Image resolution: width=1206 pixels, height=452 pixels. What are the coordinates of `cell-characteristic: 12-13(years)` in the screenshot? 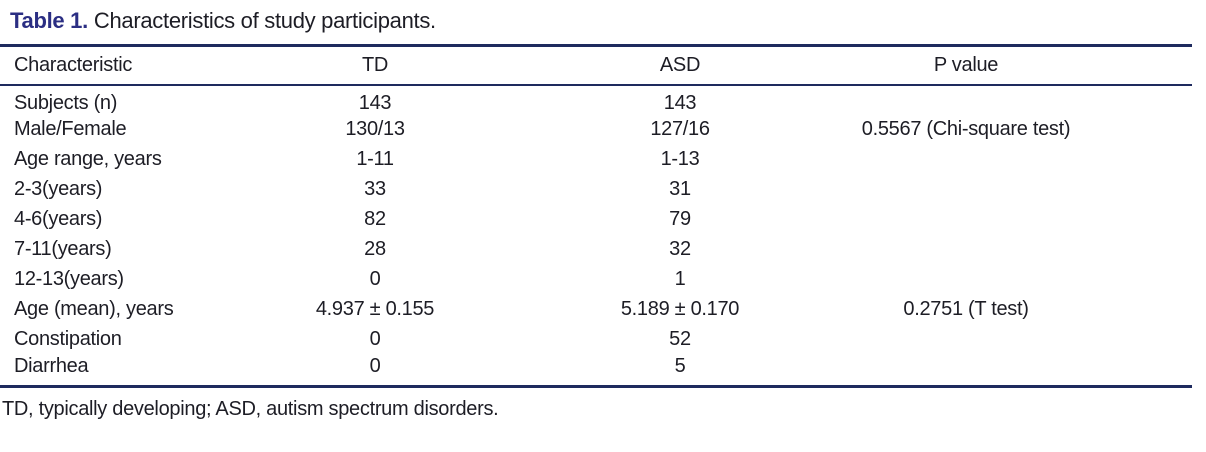 It's located at (69, 279).